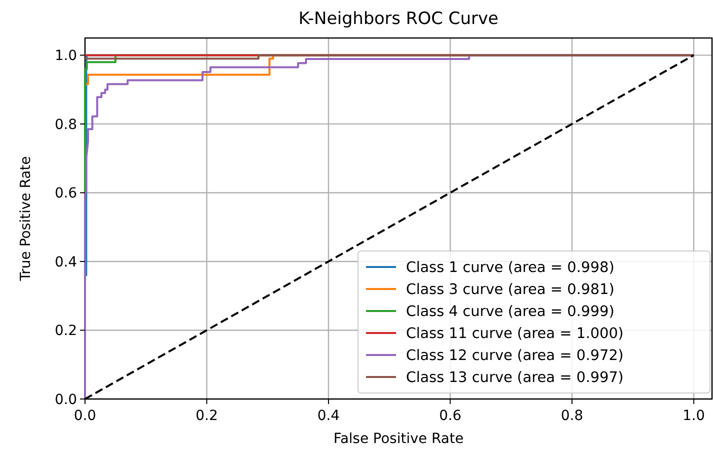  What do you see at coordinates (65, 124) in the screenshot?
I see `y-tick-label: 0.8` at bounding box center [65, 124].